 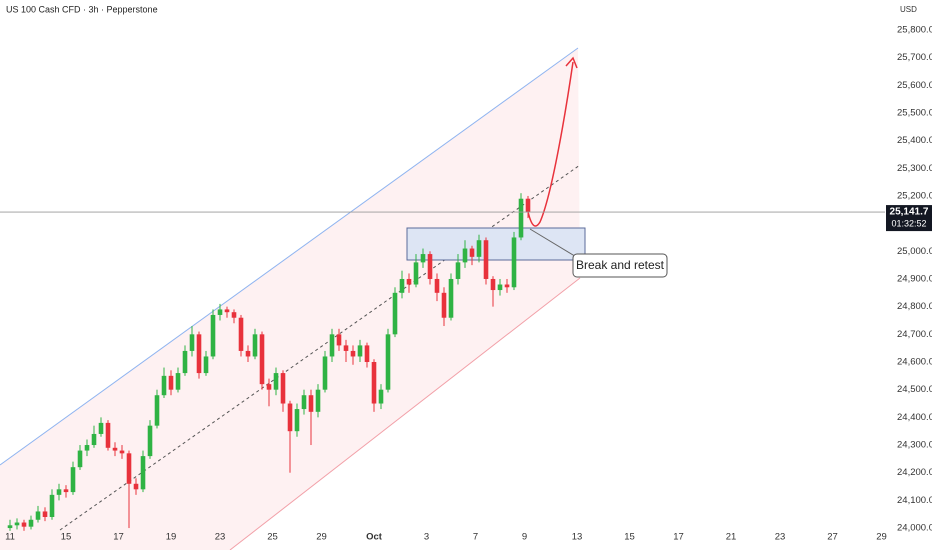 What do you see at coordinates (914, 334) in the screenshot?
I see `y-tick-label: 24,700.0` at bounding box center [914, 334].